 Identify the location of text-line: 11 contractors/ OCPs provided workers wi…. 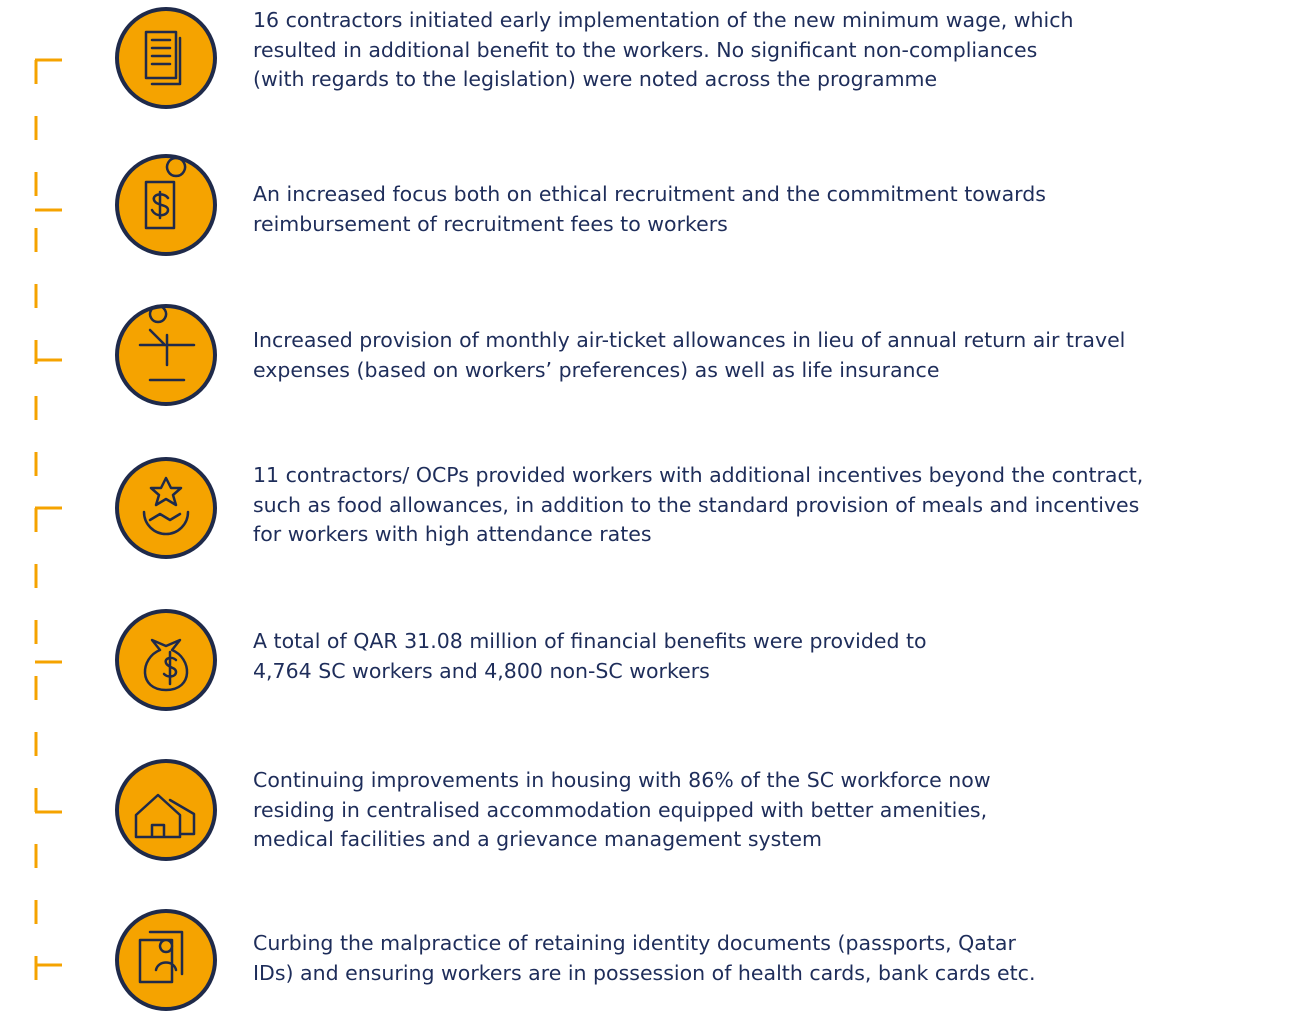
(698, 475).